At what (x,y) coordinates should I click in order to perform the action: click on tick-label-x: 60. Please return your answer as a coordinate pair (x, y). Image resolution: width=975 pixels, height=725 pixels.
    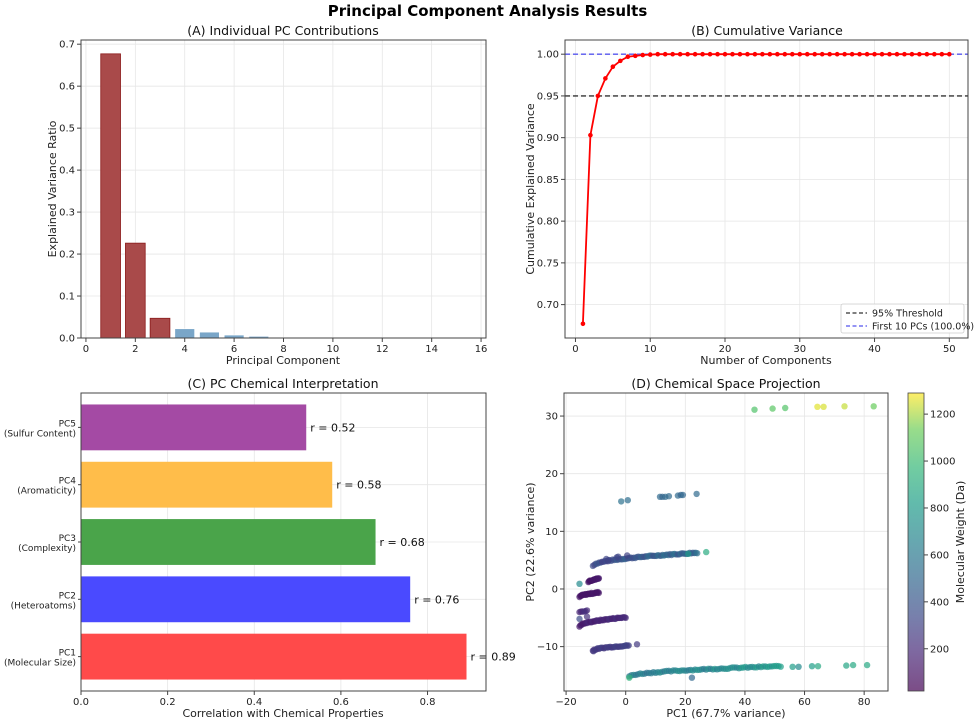
    Looking at the image, I should click on (804, 702).